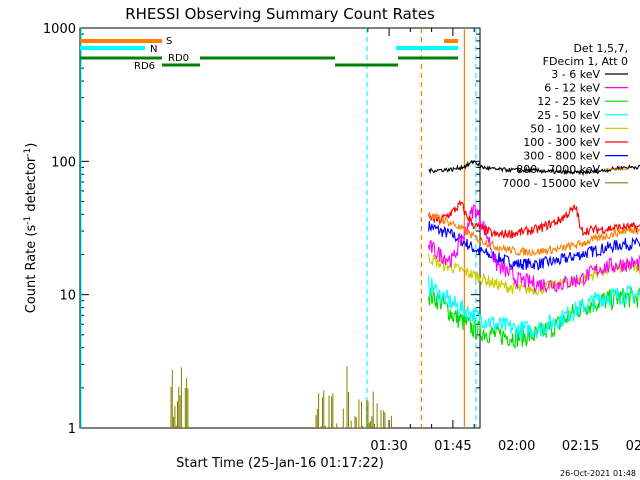 Image resolution: width=640 pixels, height=480 pixels. Describe the element at coordinates (558, 169) in the screenshot. I see `legend-entry-label: 800 - 7000 keV` at that location.